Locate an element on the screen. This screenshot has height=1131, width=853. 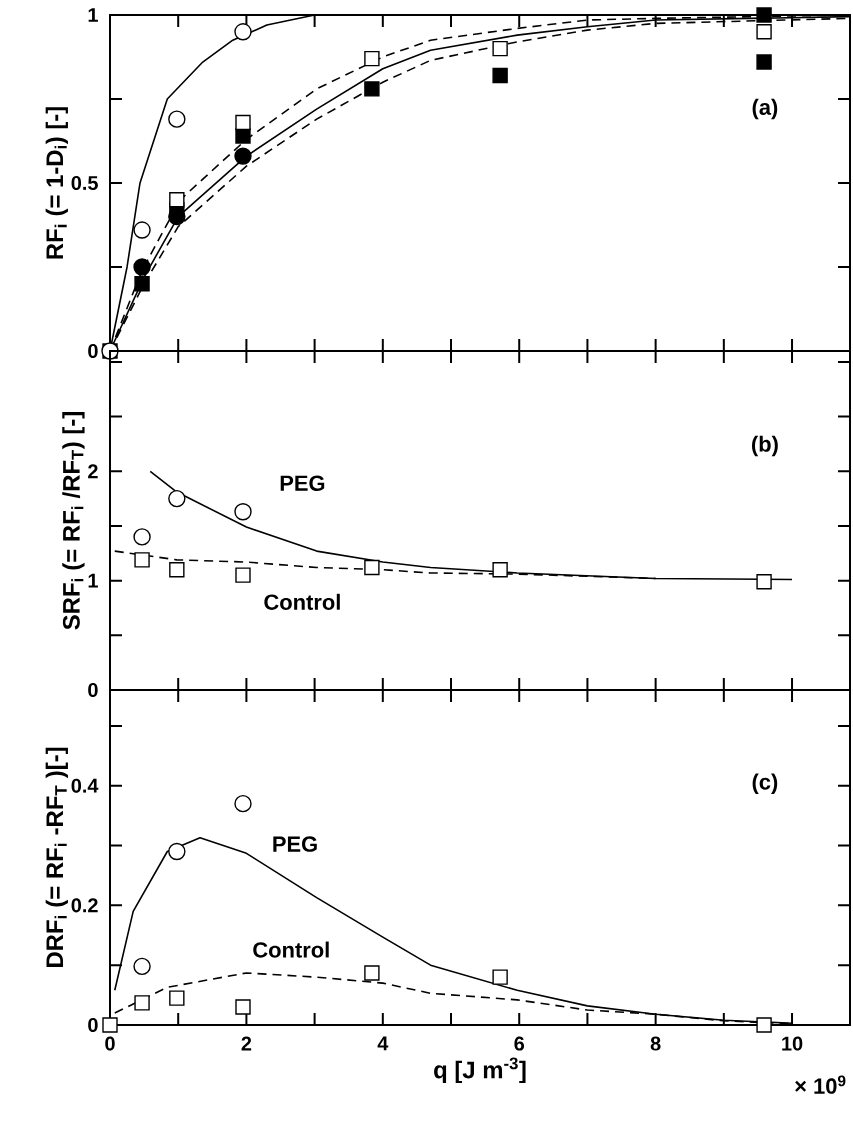
x-tick-label: 8 is located at coordinates (655, 1043).